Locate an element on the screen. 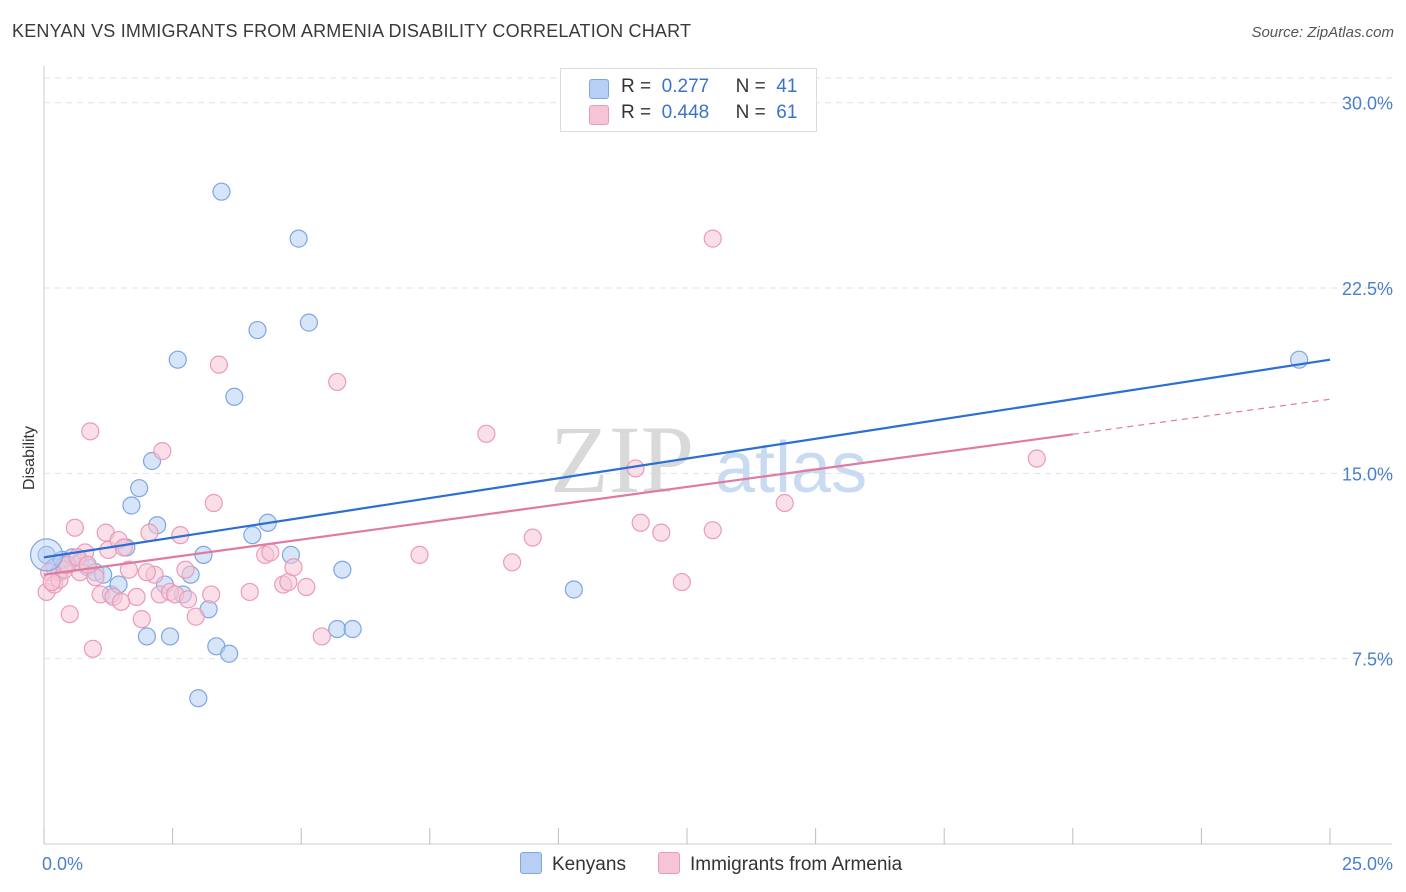 Image resolution: width=1406 pixels, height=892 pixels. legend-label-kenyans: Kenyans is located at coordinates (589, 864).